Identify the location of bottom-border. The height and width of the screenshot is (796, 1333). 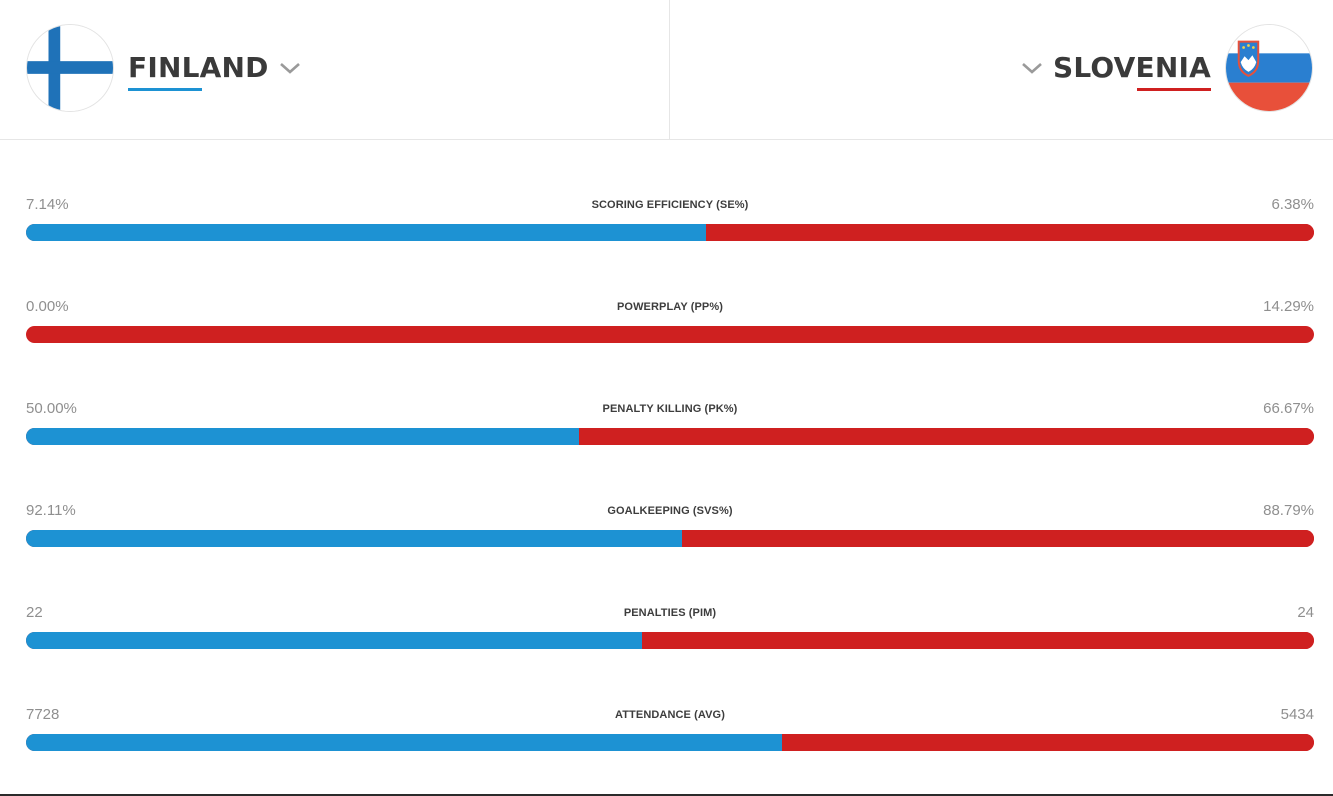
(666, 795).